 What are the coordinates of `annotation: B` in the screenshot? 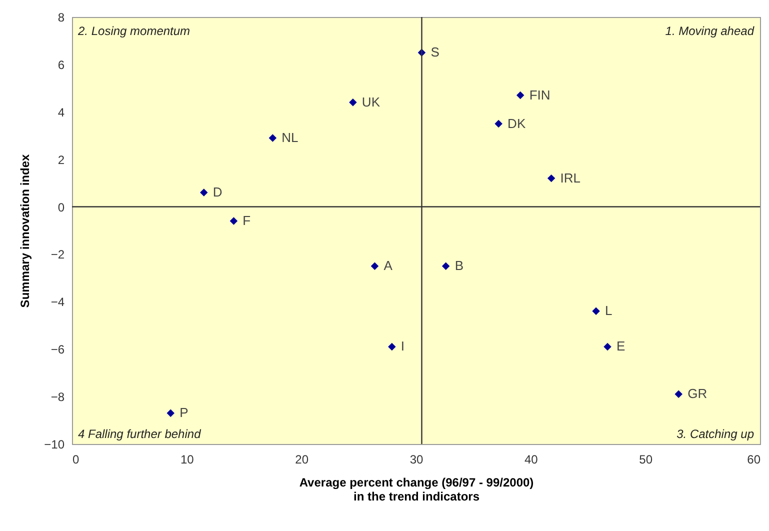 It's located at (459, 266).